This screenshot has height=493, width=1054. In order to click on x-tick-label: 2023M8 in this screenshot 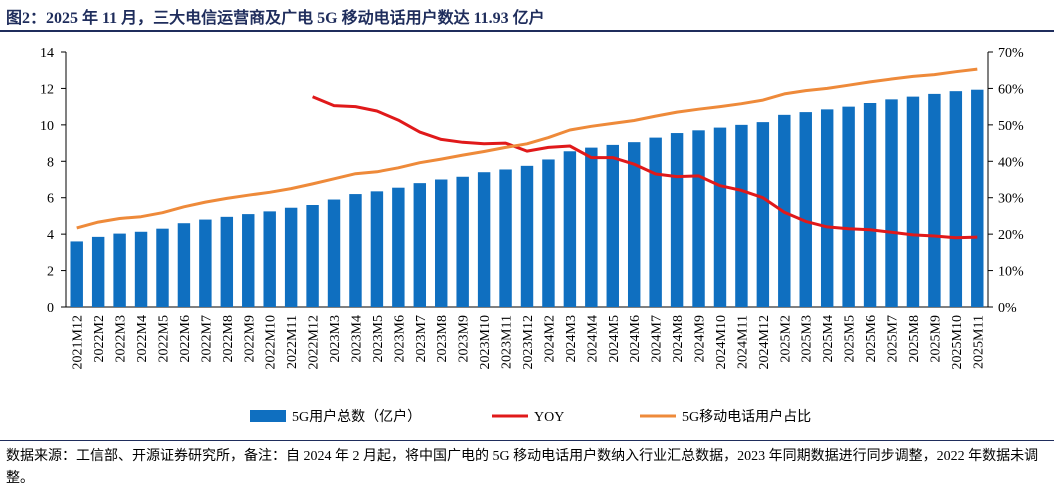, I will do `click(442, 338)`.